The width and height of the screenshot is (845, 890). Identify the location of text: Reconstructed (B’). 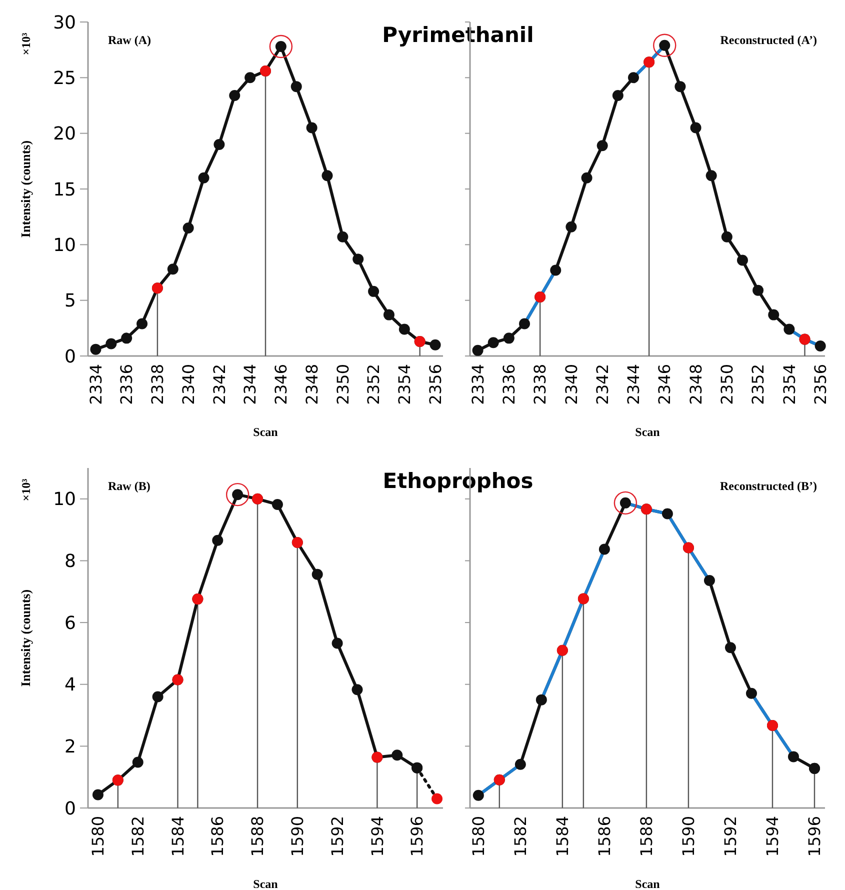
(768, 486).